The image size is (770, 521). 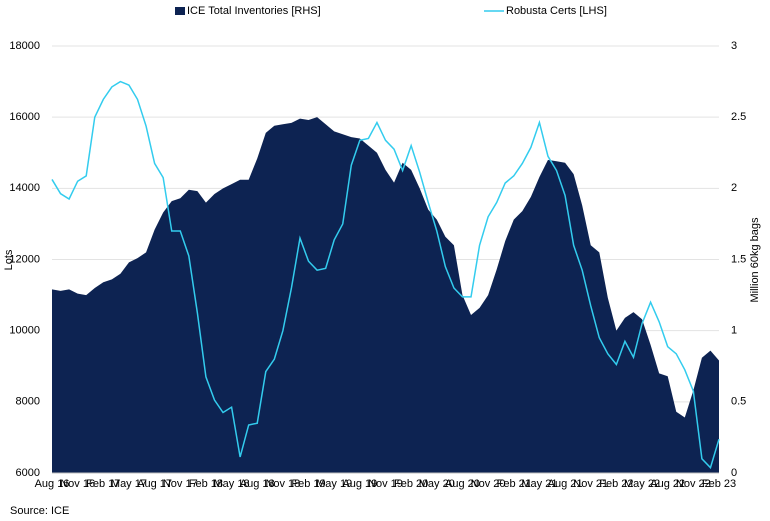 What do you see at coordinates (24, 117) in the screenshot?
I see `y-tick-label: 16000` at bounding box center [24, 117].